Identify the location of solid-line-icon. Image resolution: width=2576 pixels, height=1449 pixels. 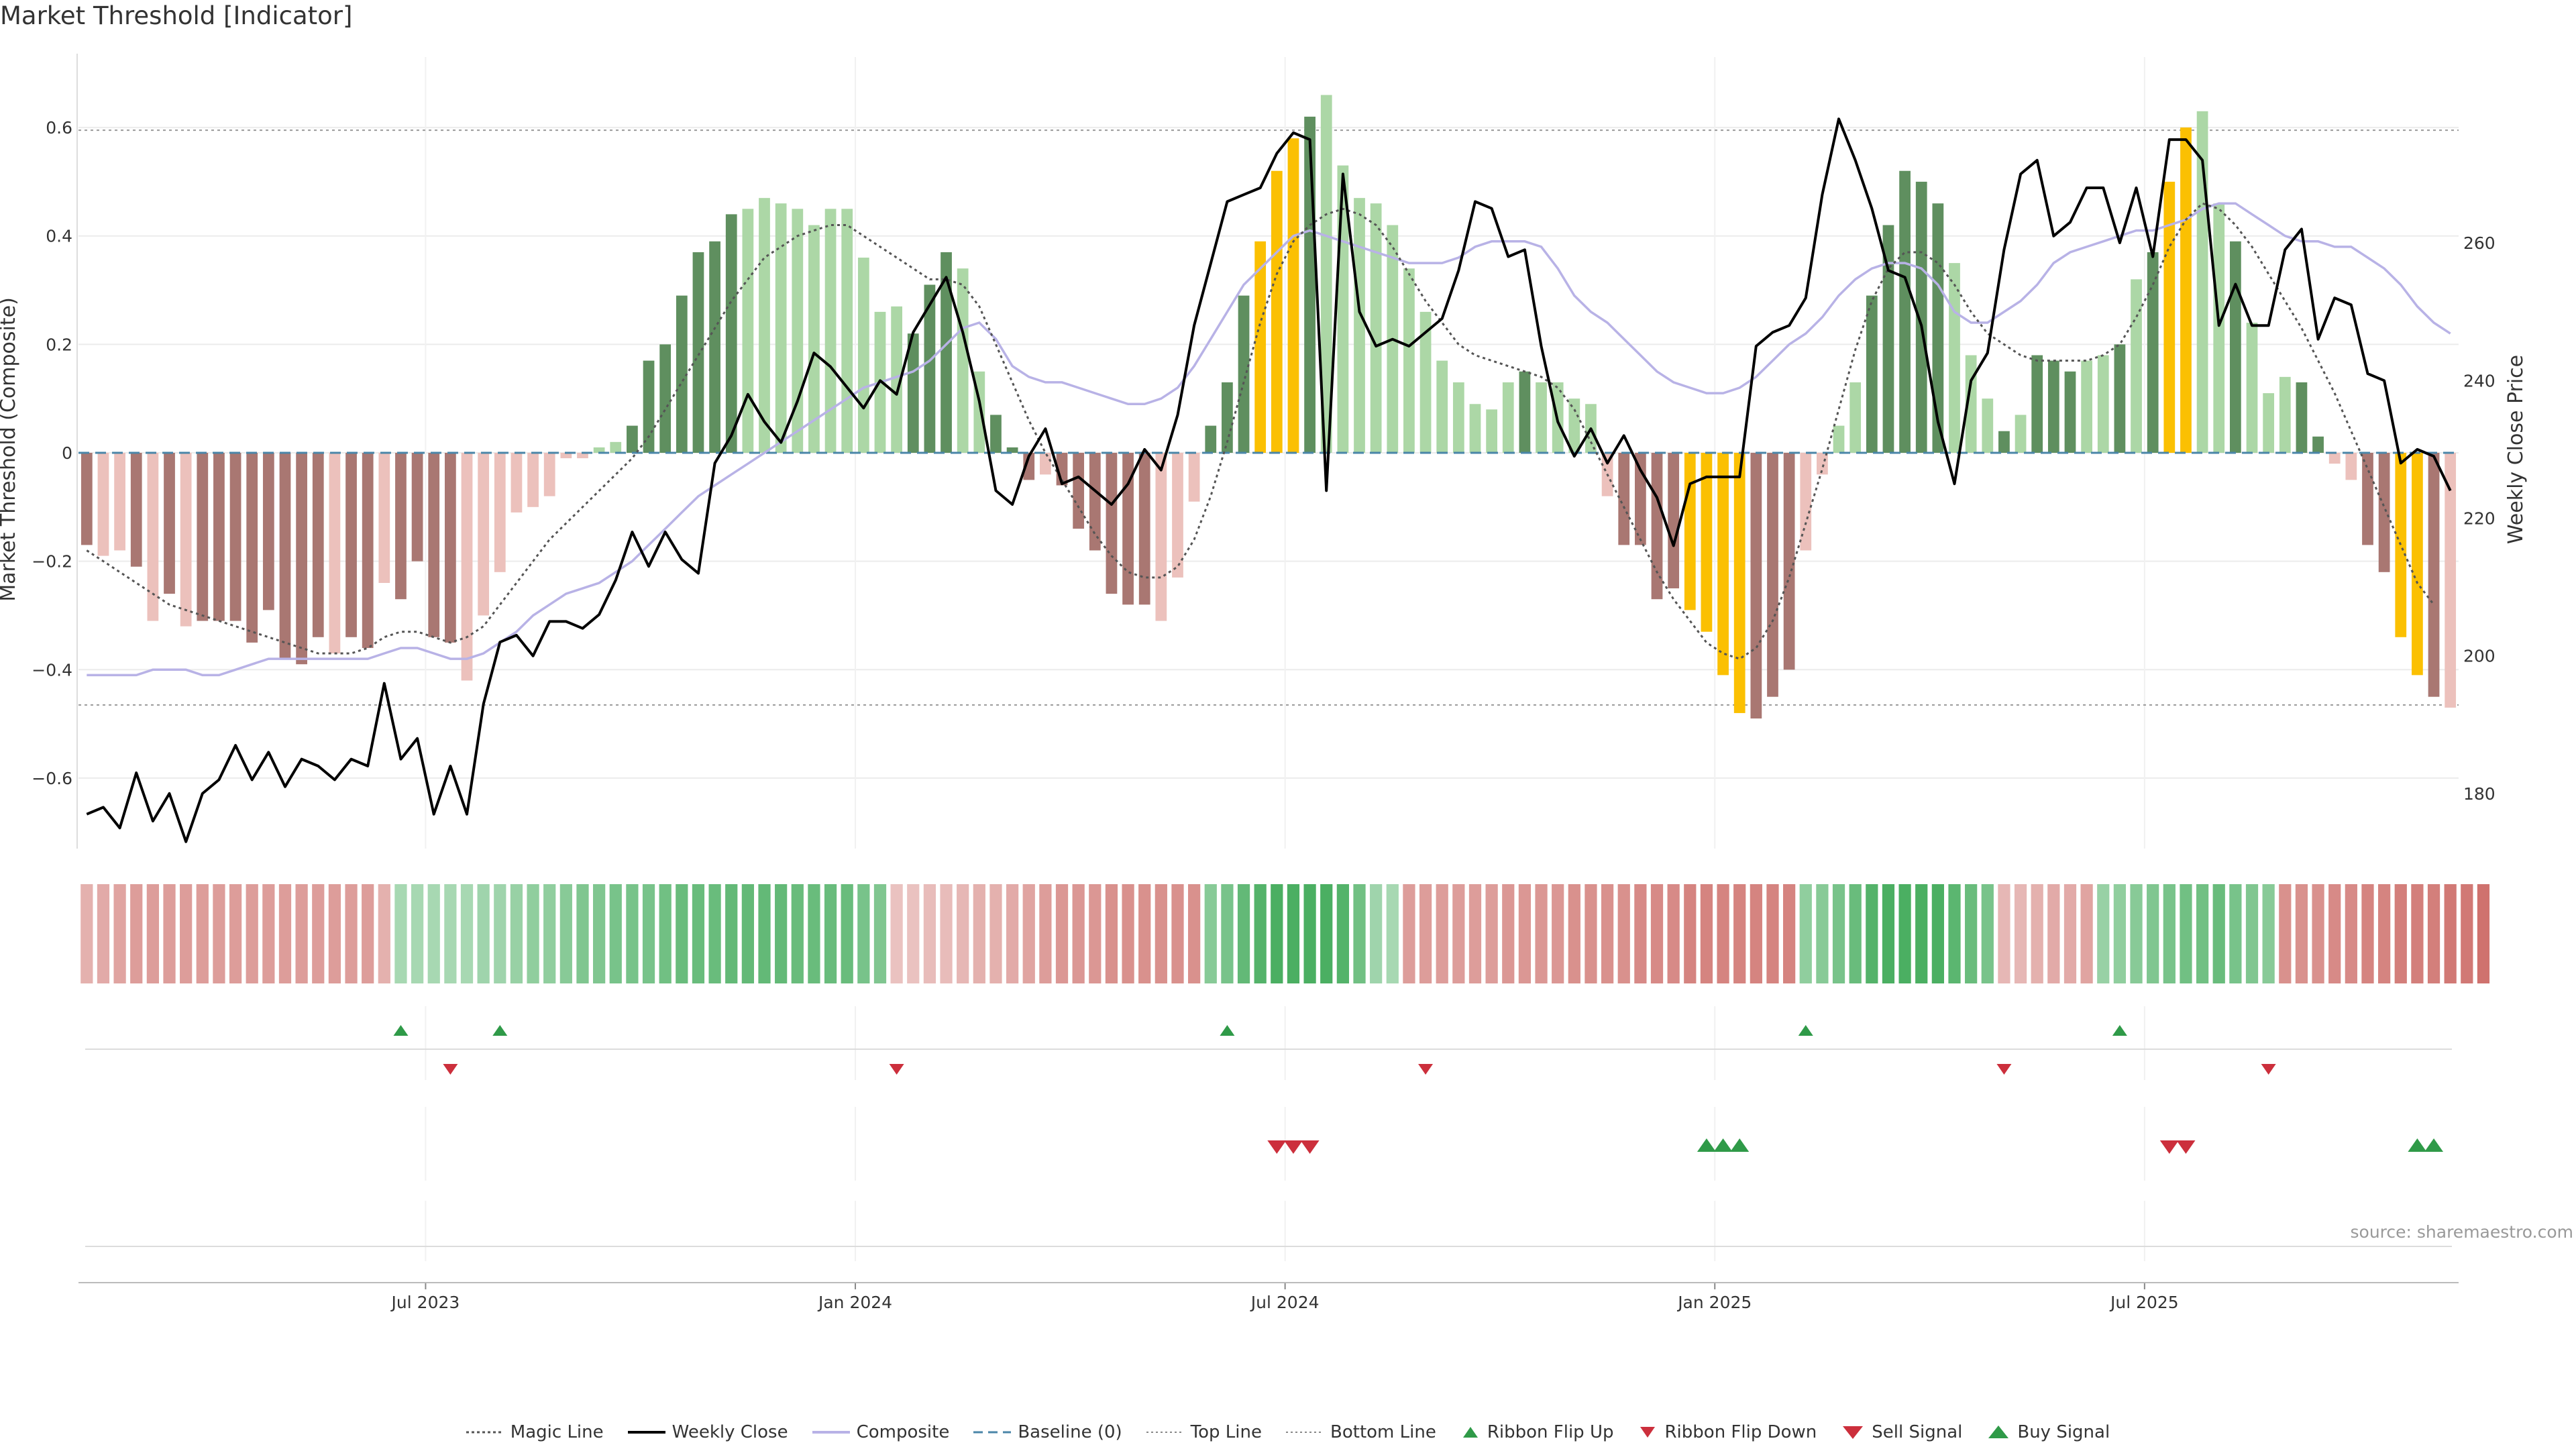
(646, 1432).